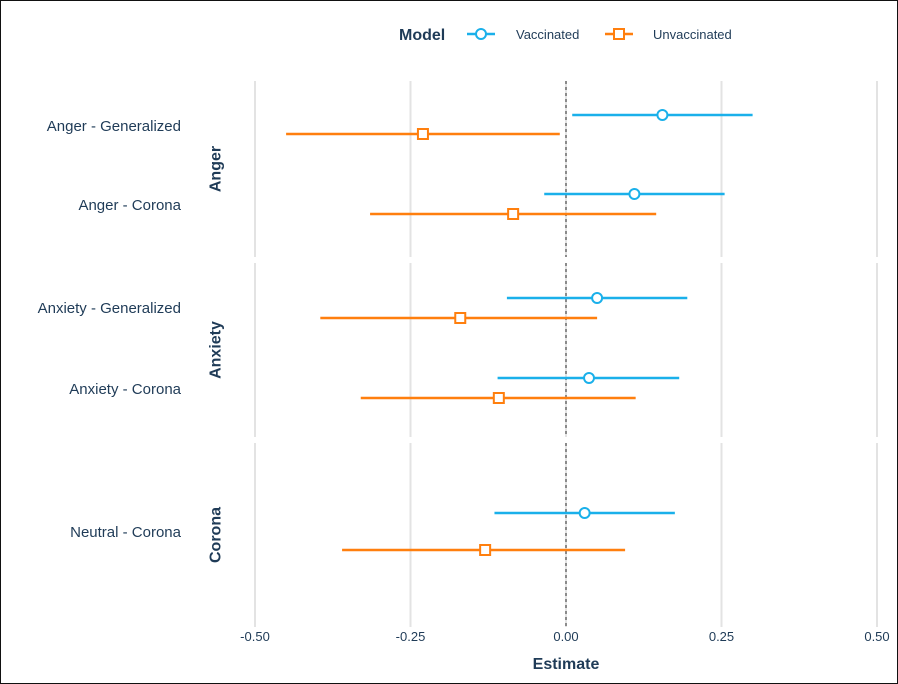 This screenshot has width=898, height=684. Describe the element at coordinates (422, 35) in the screenshot. I see `legend-title: Model` at that location.